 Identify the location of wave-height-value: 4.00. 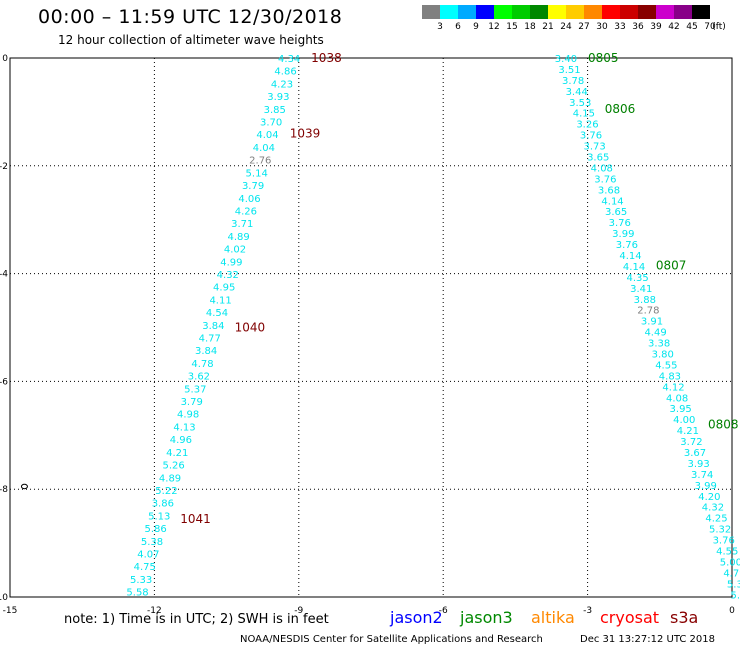
(684, 420).